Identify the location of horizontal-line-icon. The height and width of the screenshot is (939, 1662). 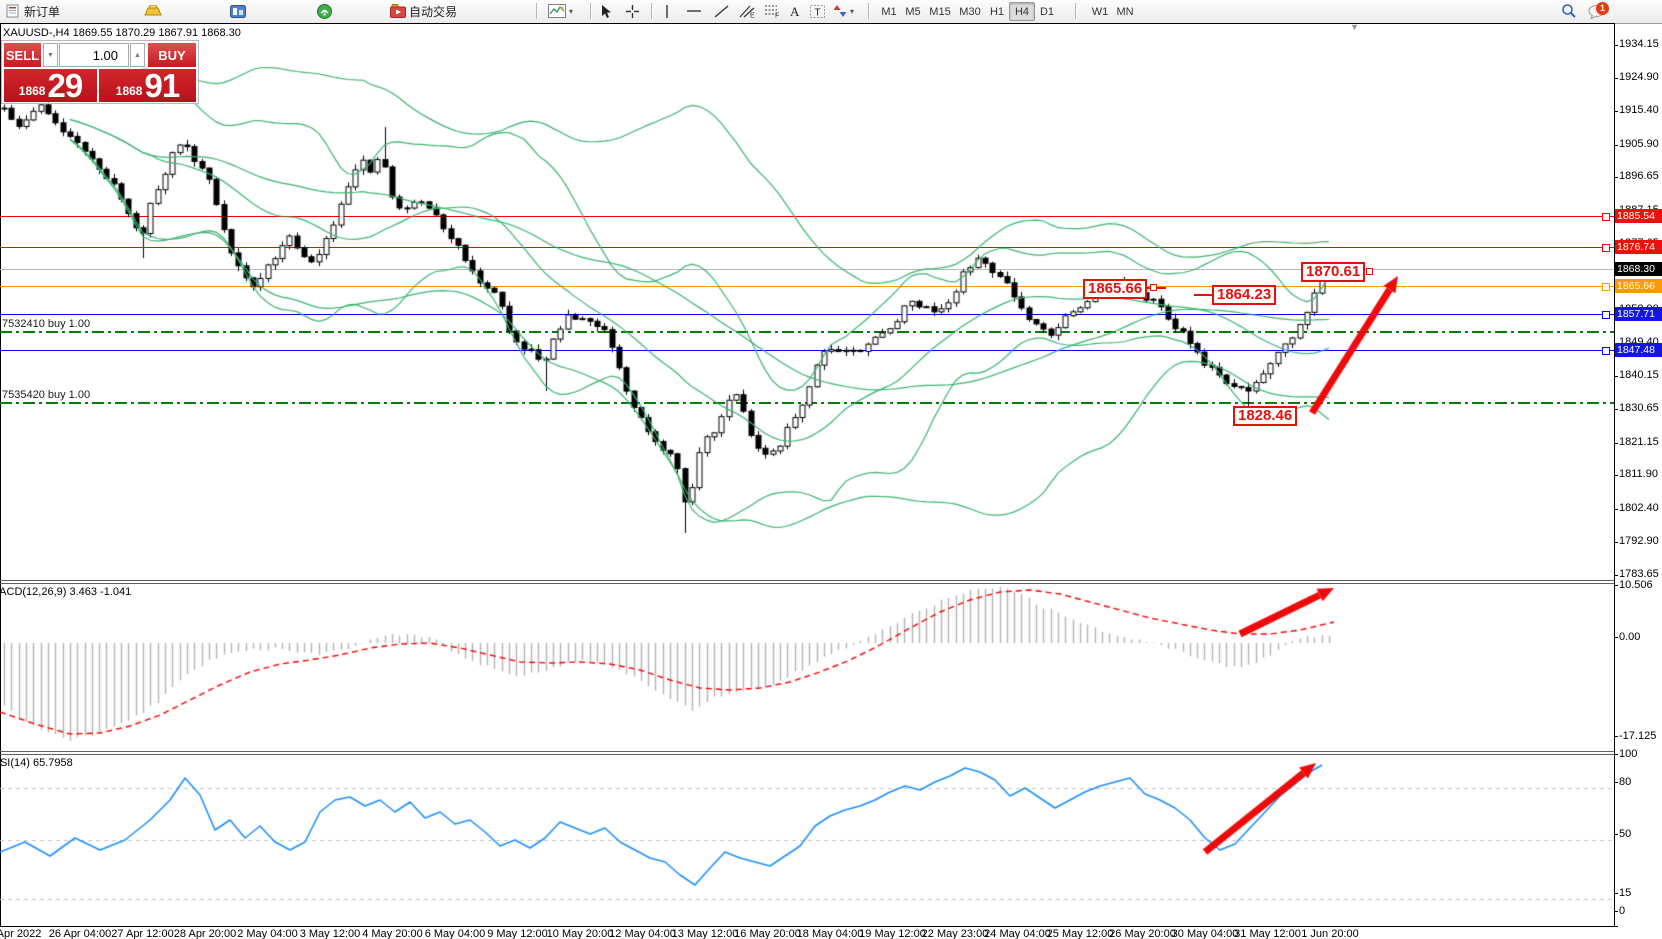
(695, 11).